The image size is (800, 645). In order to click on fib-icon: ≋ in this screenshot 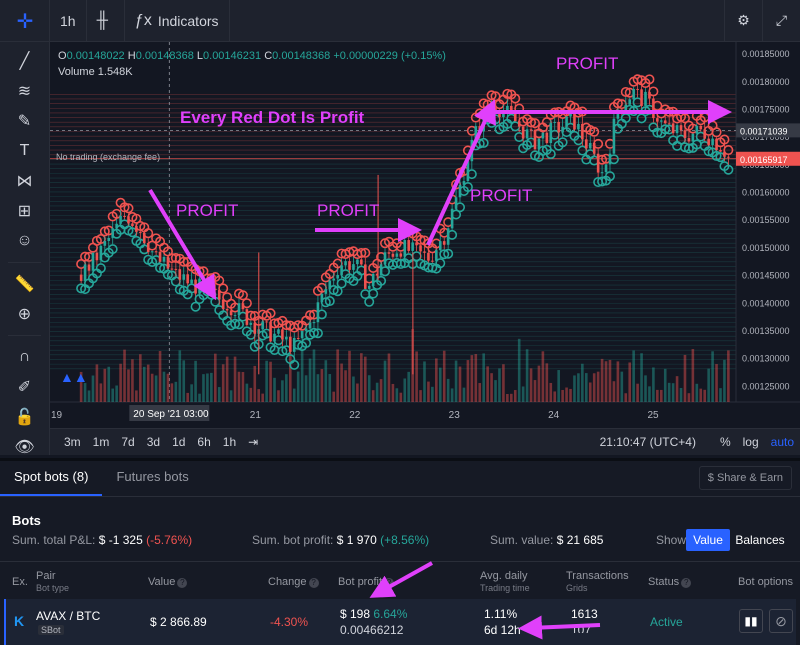, I will do `click(24, 91)`.